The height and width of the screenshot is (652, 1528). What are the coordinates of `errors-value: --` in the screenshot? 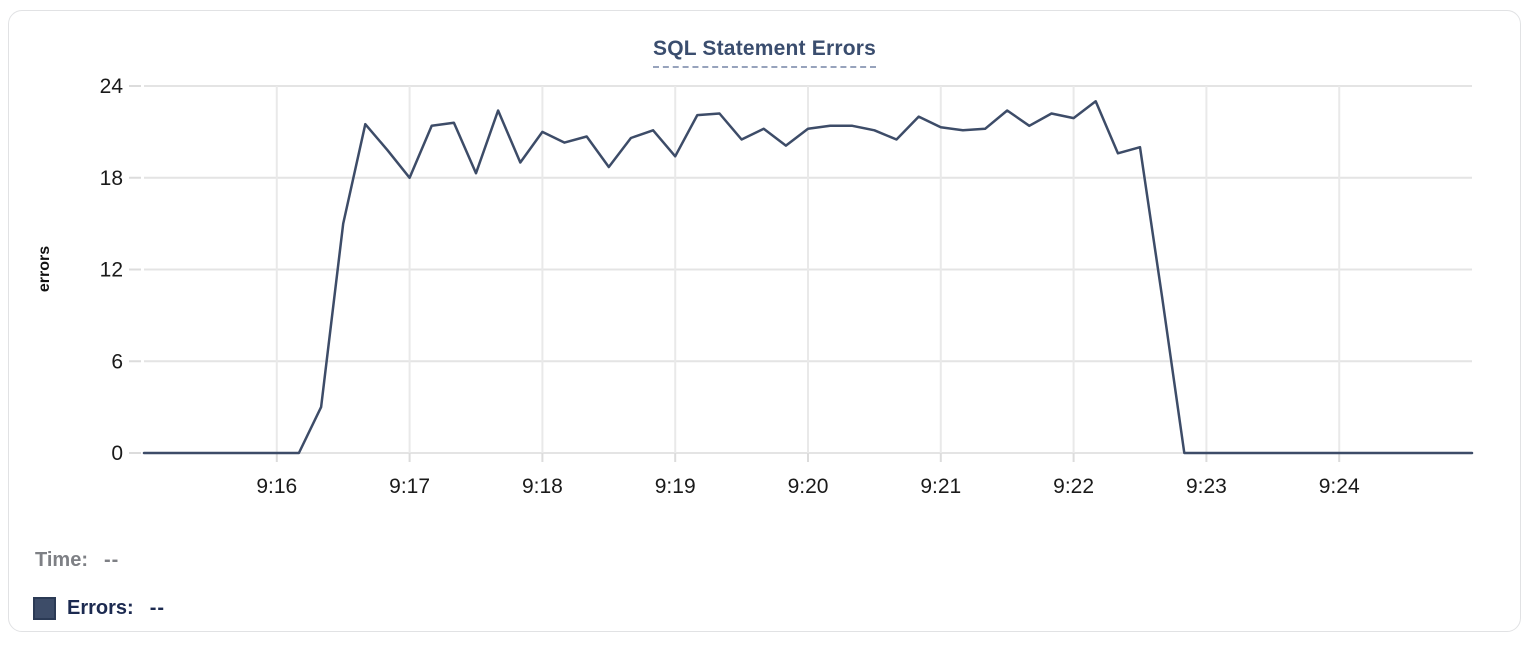 It's located at (157, 608).